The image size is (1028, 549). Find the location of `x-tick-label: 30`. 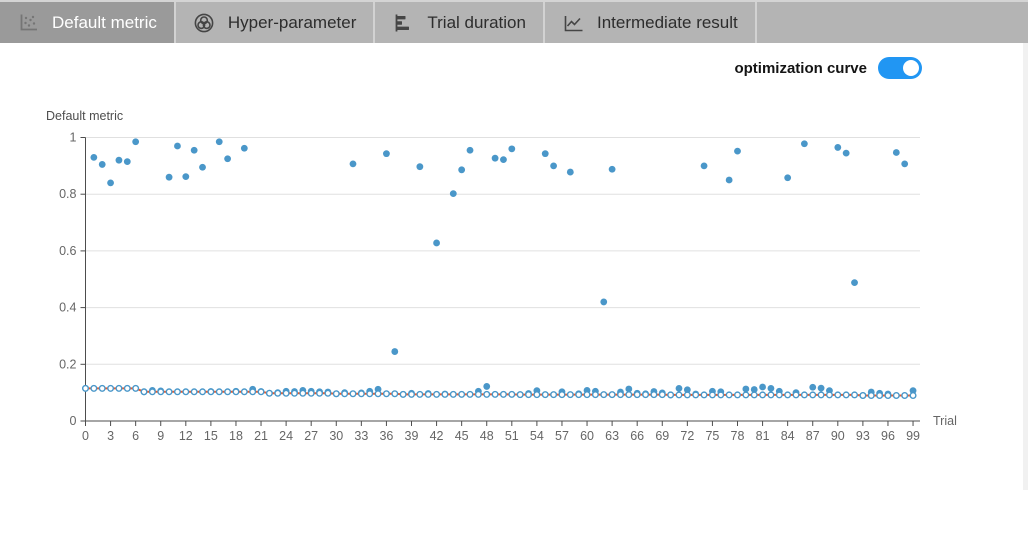

x-tick-label: 30 is located at coordinates (336, 436).